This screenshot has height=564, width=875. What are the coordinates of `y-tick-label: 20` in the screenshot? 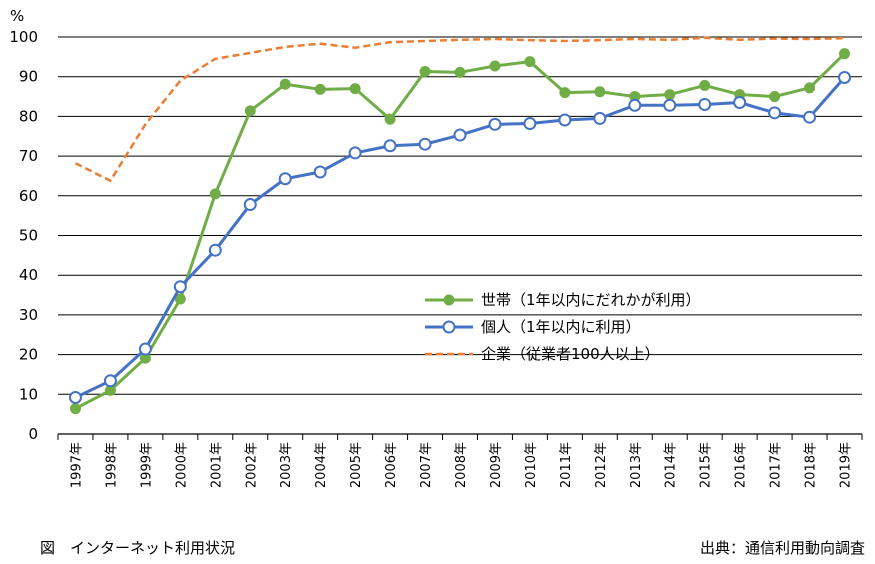 It's located at (28, 355).